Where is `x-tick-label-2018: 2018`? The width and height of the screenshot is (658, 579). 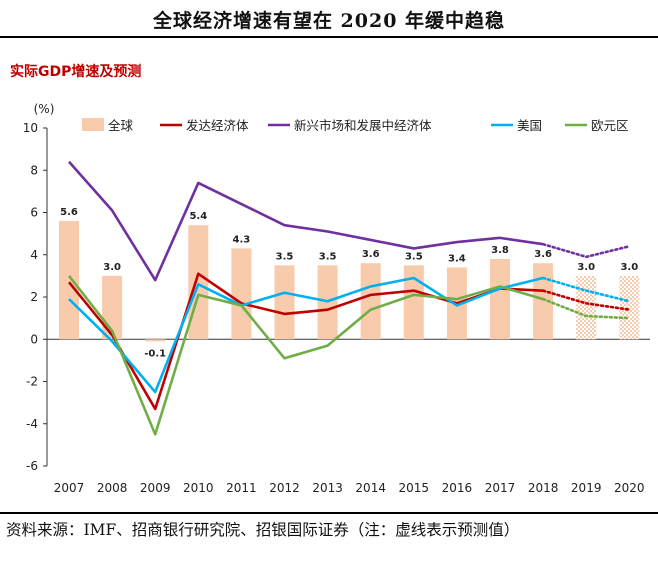 x-tick-label-2018: 2018 is located at coordinates (543, 488).